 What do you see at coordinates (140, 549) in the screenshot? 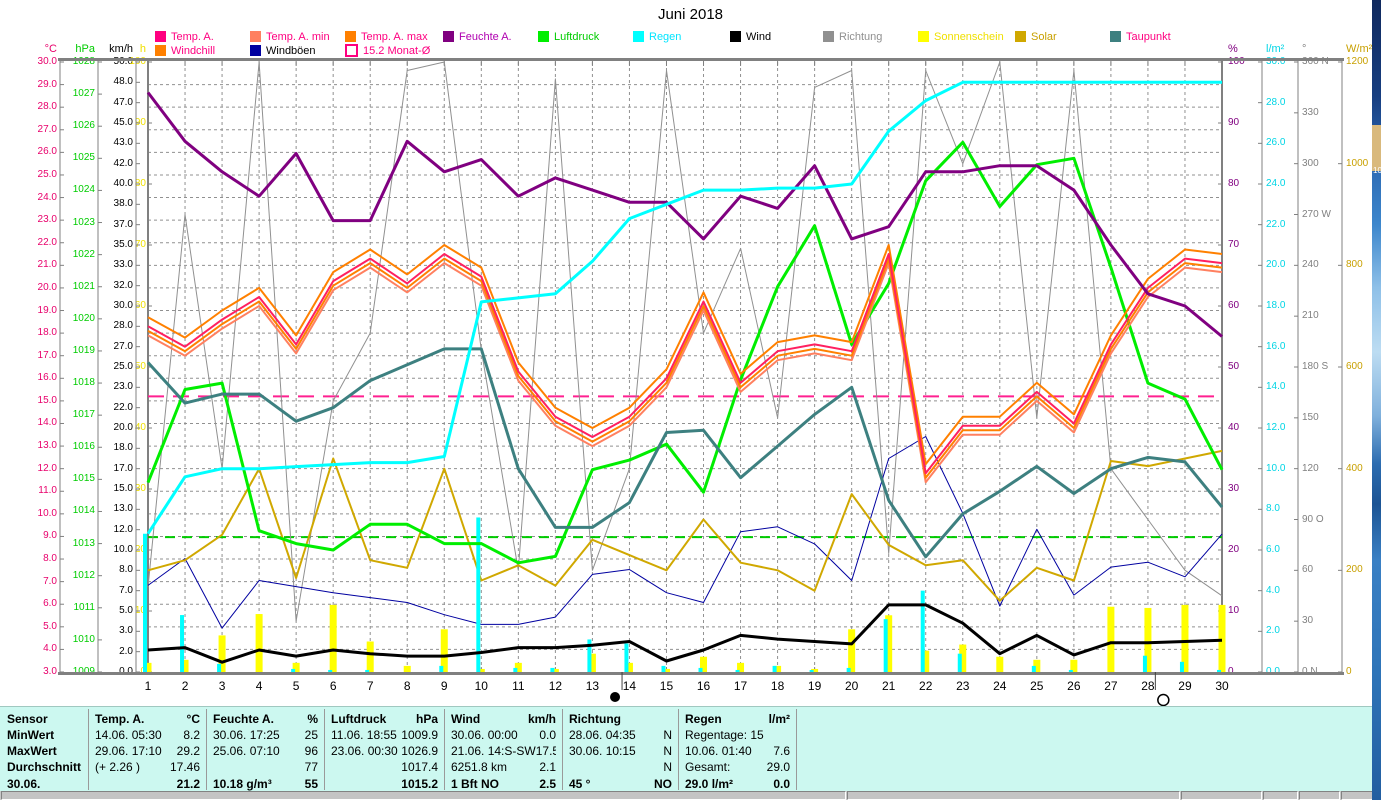
I see `axis-tick-h: 20` at bounding box center [140, 549].